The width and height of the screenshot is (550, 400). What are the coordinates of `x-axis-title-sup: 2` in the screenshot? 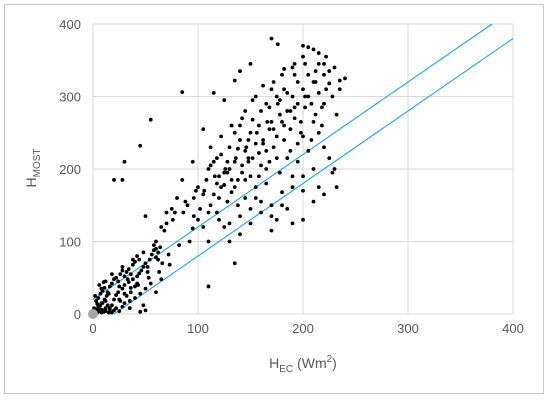 It's located at (330, 359).